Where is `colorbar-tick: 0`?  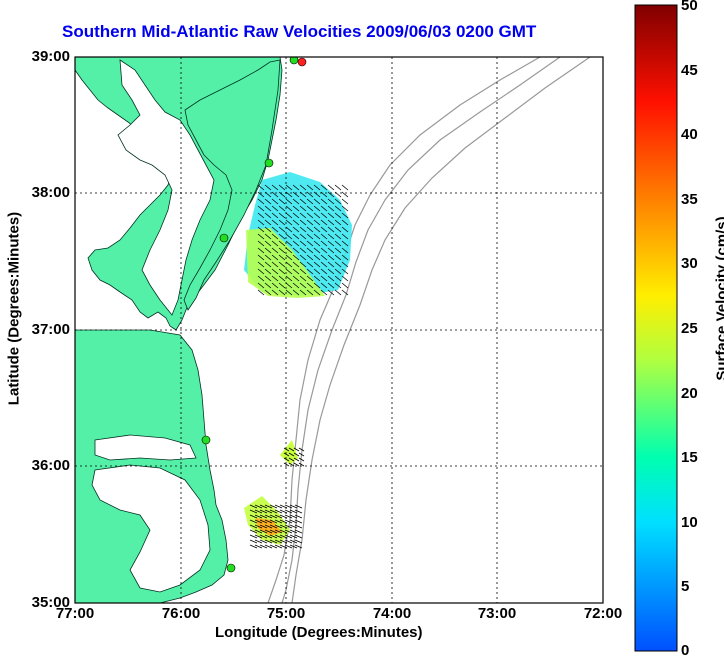
colorbar-tick: 0 is located at coordinates (685, 650).